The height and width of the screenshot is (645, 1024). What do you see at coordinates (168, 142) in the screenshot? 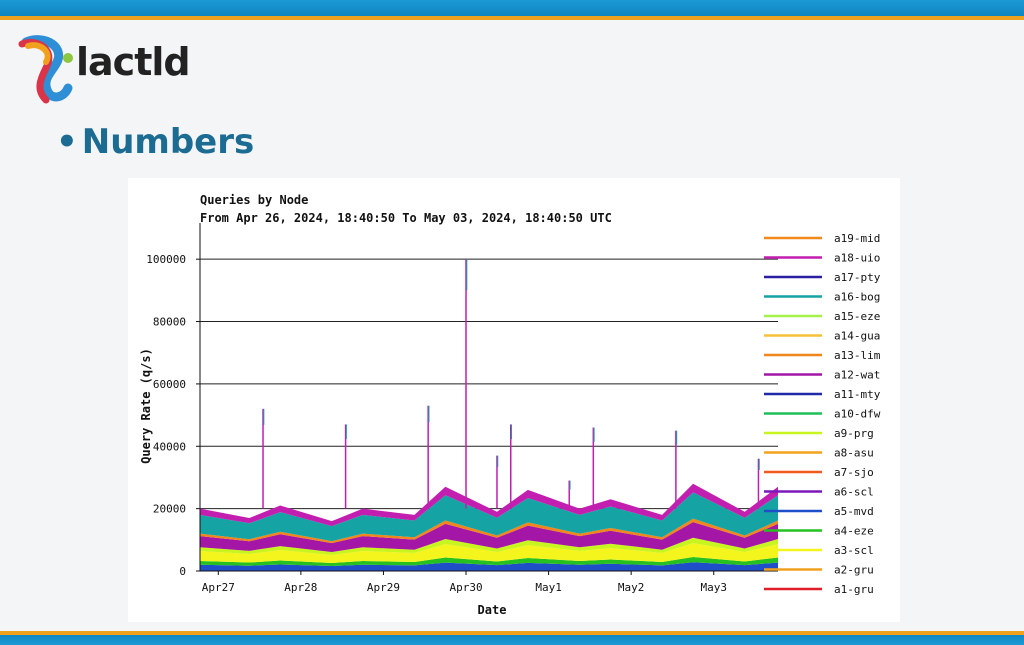
I see `section-heading-text: Numbers` at bounding box center [168, 142].